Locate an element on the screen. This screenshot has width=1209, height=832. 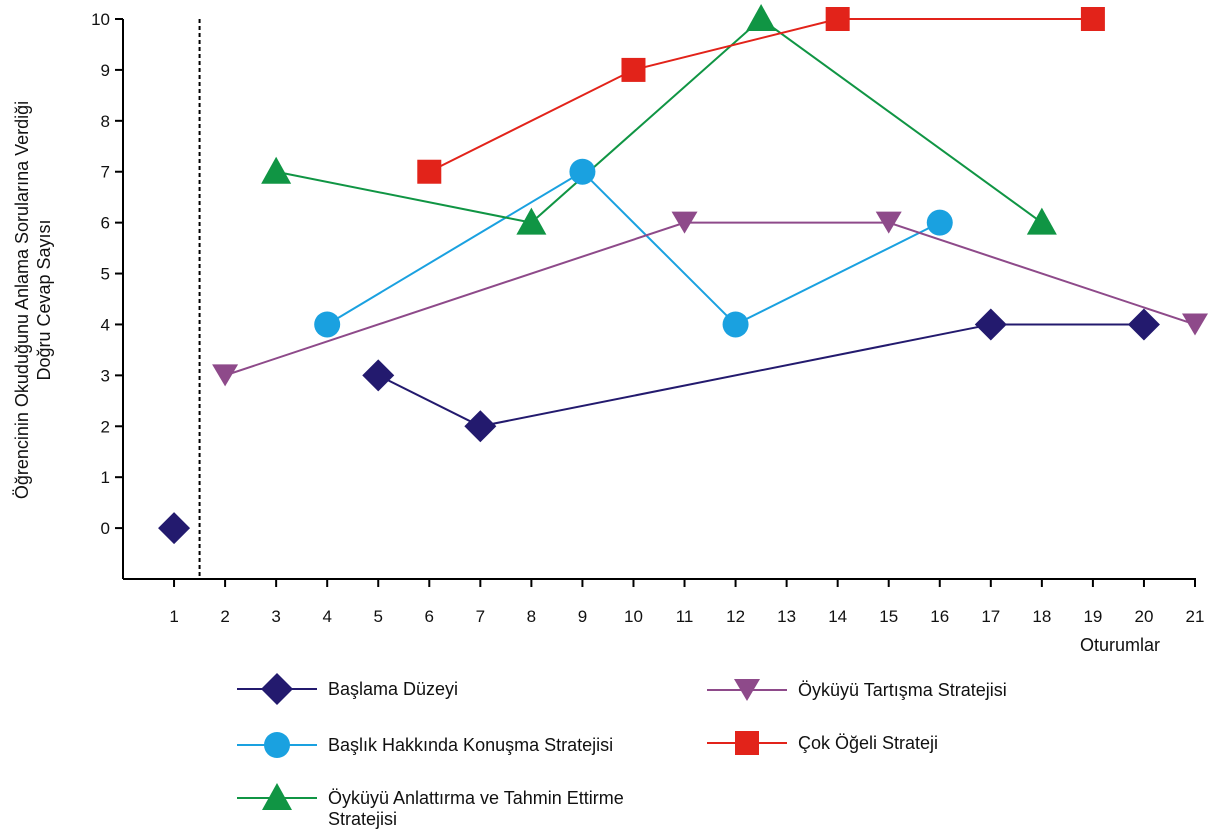
x-tick-label: 9 is located at coordinates (582, 616).